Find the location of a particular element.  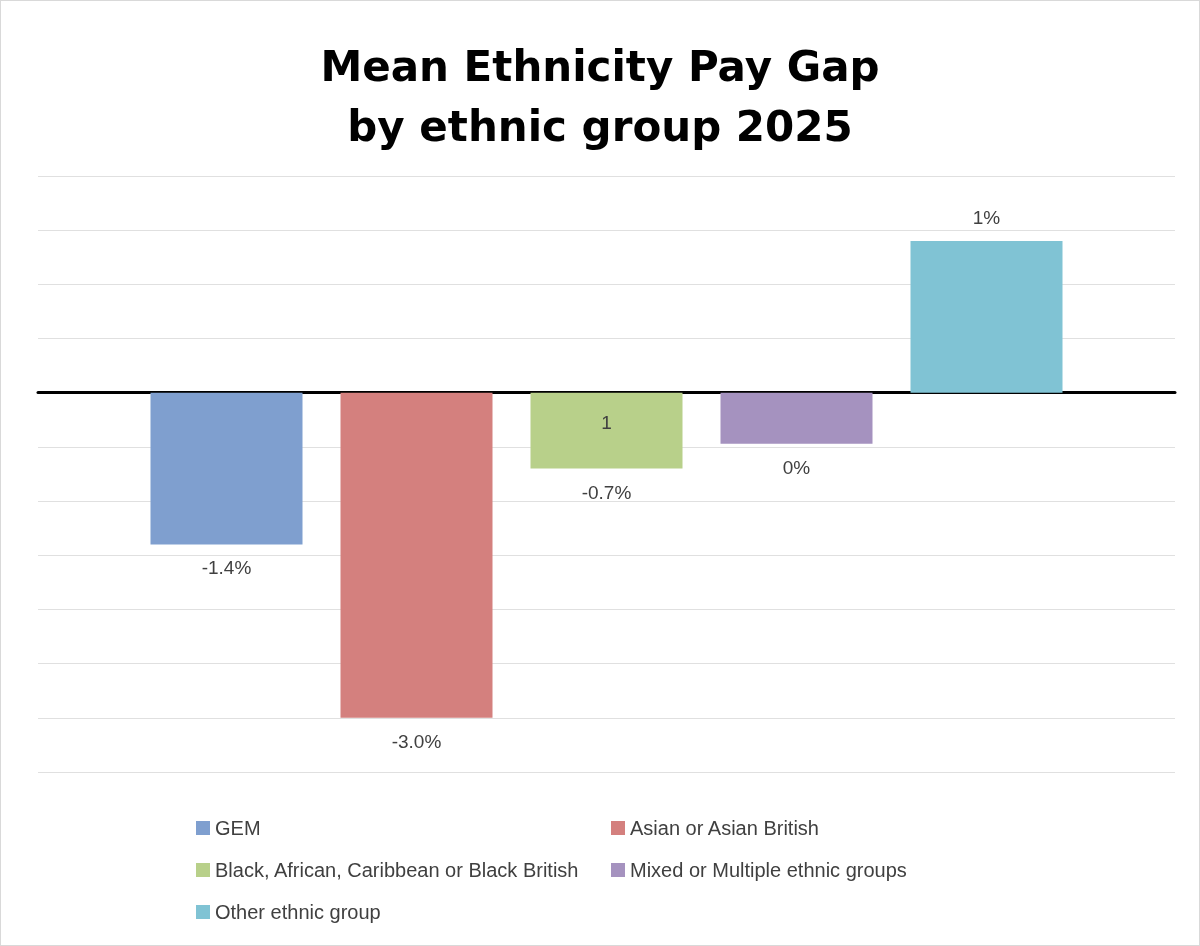

data-label: 1% is located at coordinates (986, 218).